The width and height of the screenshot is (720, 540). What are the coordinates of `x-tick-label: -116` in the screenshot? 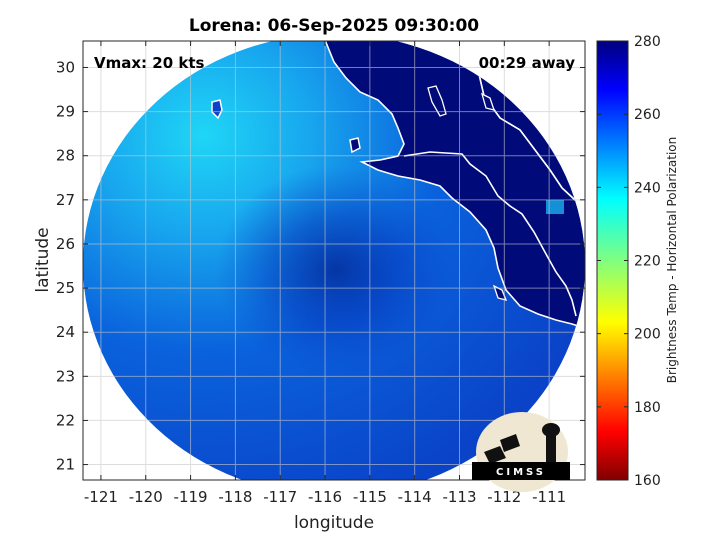 It's located at (325, 497).